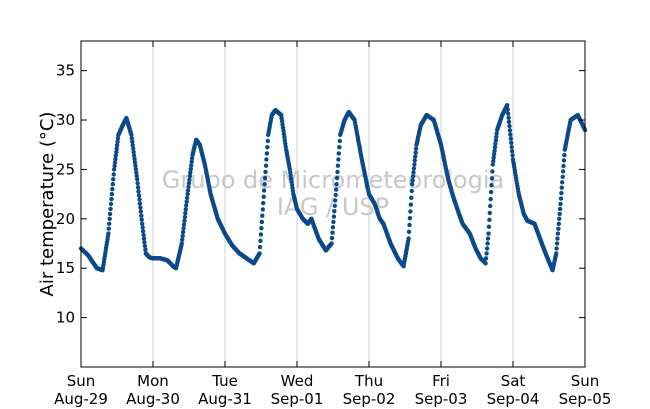 The image size is (650, 409). What do you see at coordinates (225, 399) in the screenshot?
I see `x-tick-label-date: Aug-31` at bounding box center [225, 399].